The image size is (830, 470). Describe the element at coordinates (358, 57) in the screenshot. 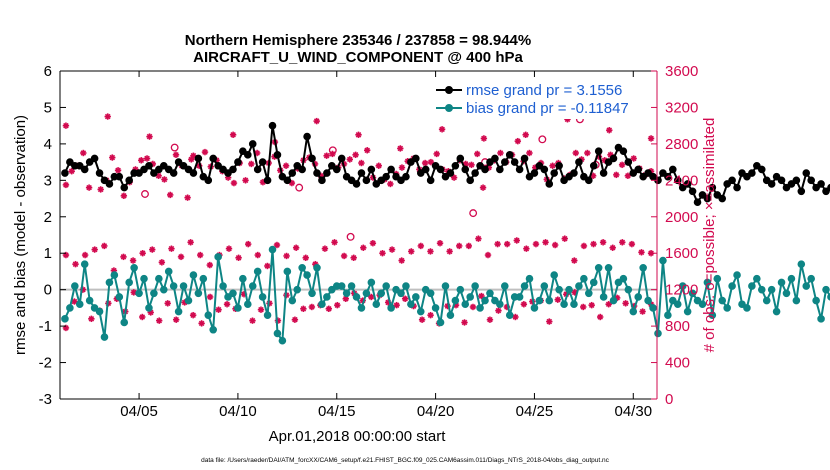

I see `chart-title-line2: AIRCRAFT_U_WIND_COMPONENT @ 400 hPa` at that location.